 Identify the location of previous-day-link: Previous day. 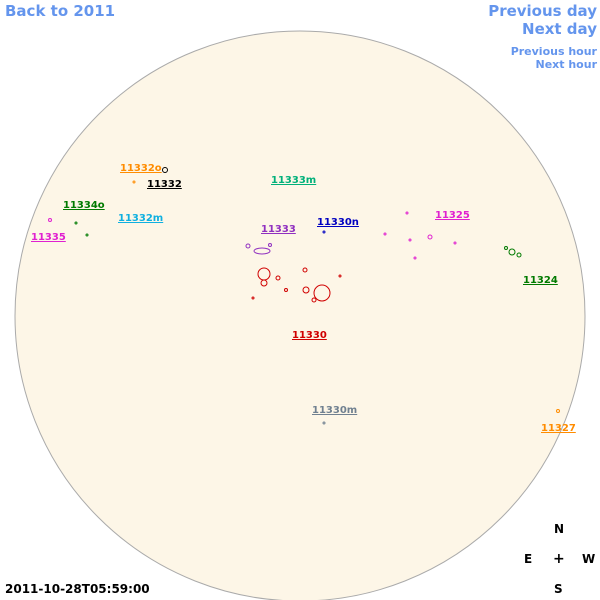
(542, 11).